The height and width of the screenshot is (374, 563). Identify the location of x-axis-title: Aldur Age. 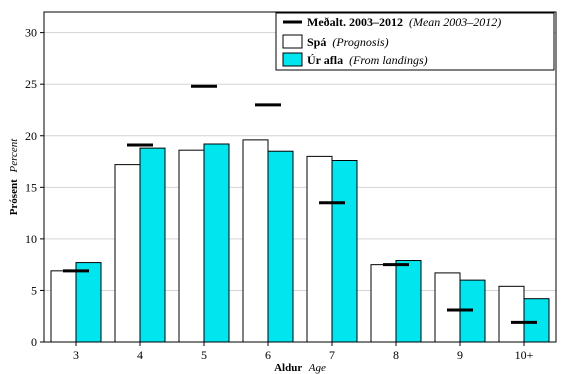
(300, 368).